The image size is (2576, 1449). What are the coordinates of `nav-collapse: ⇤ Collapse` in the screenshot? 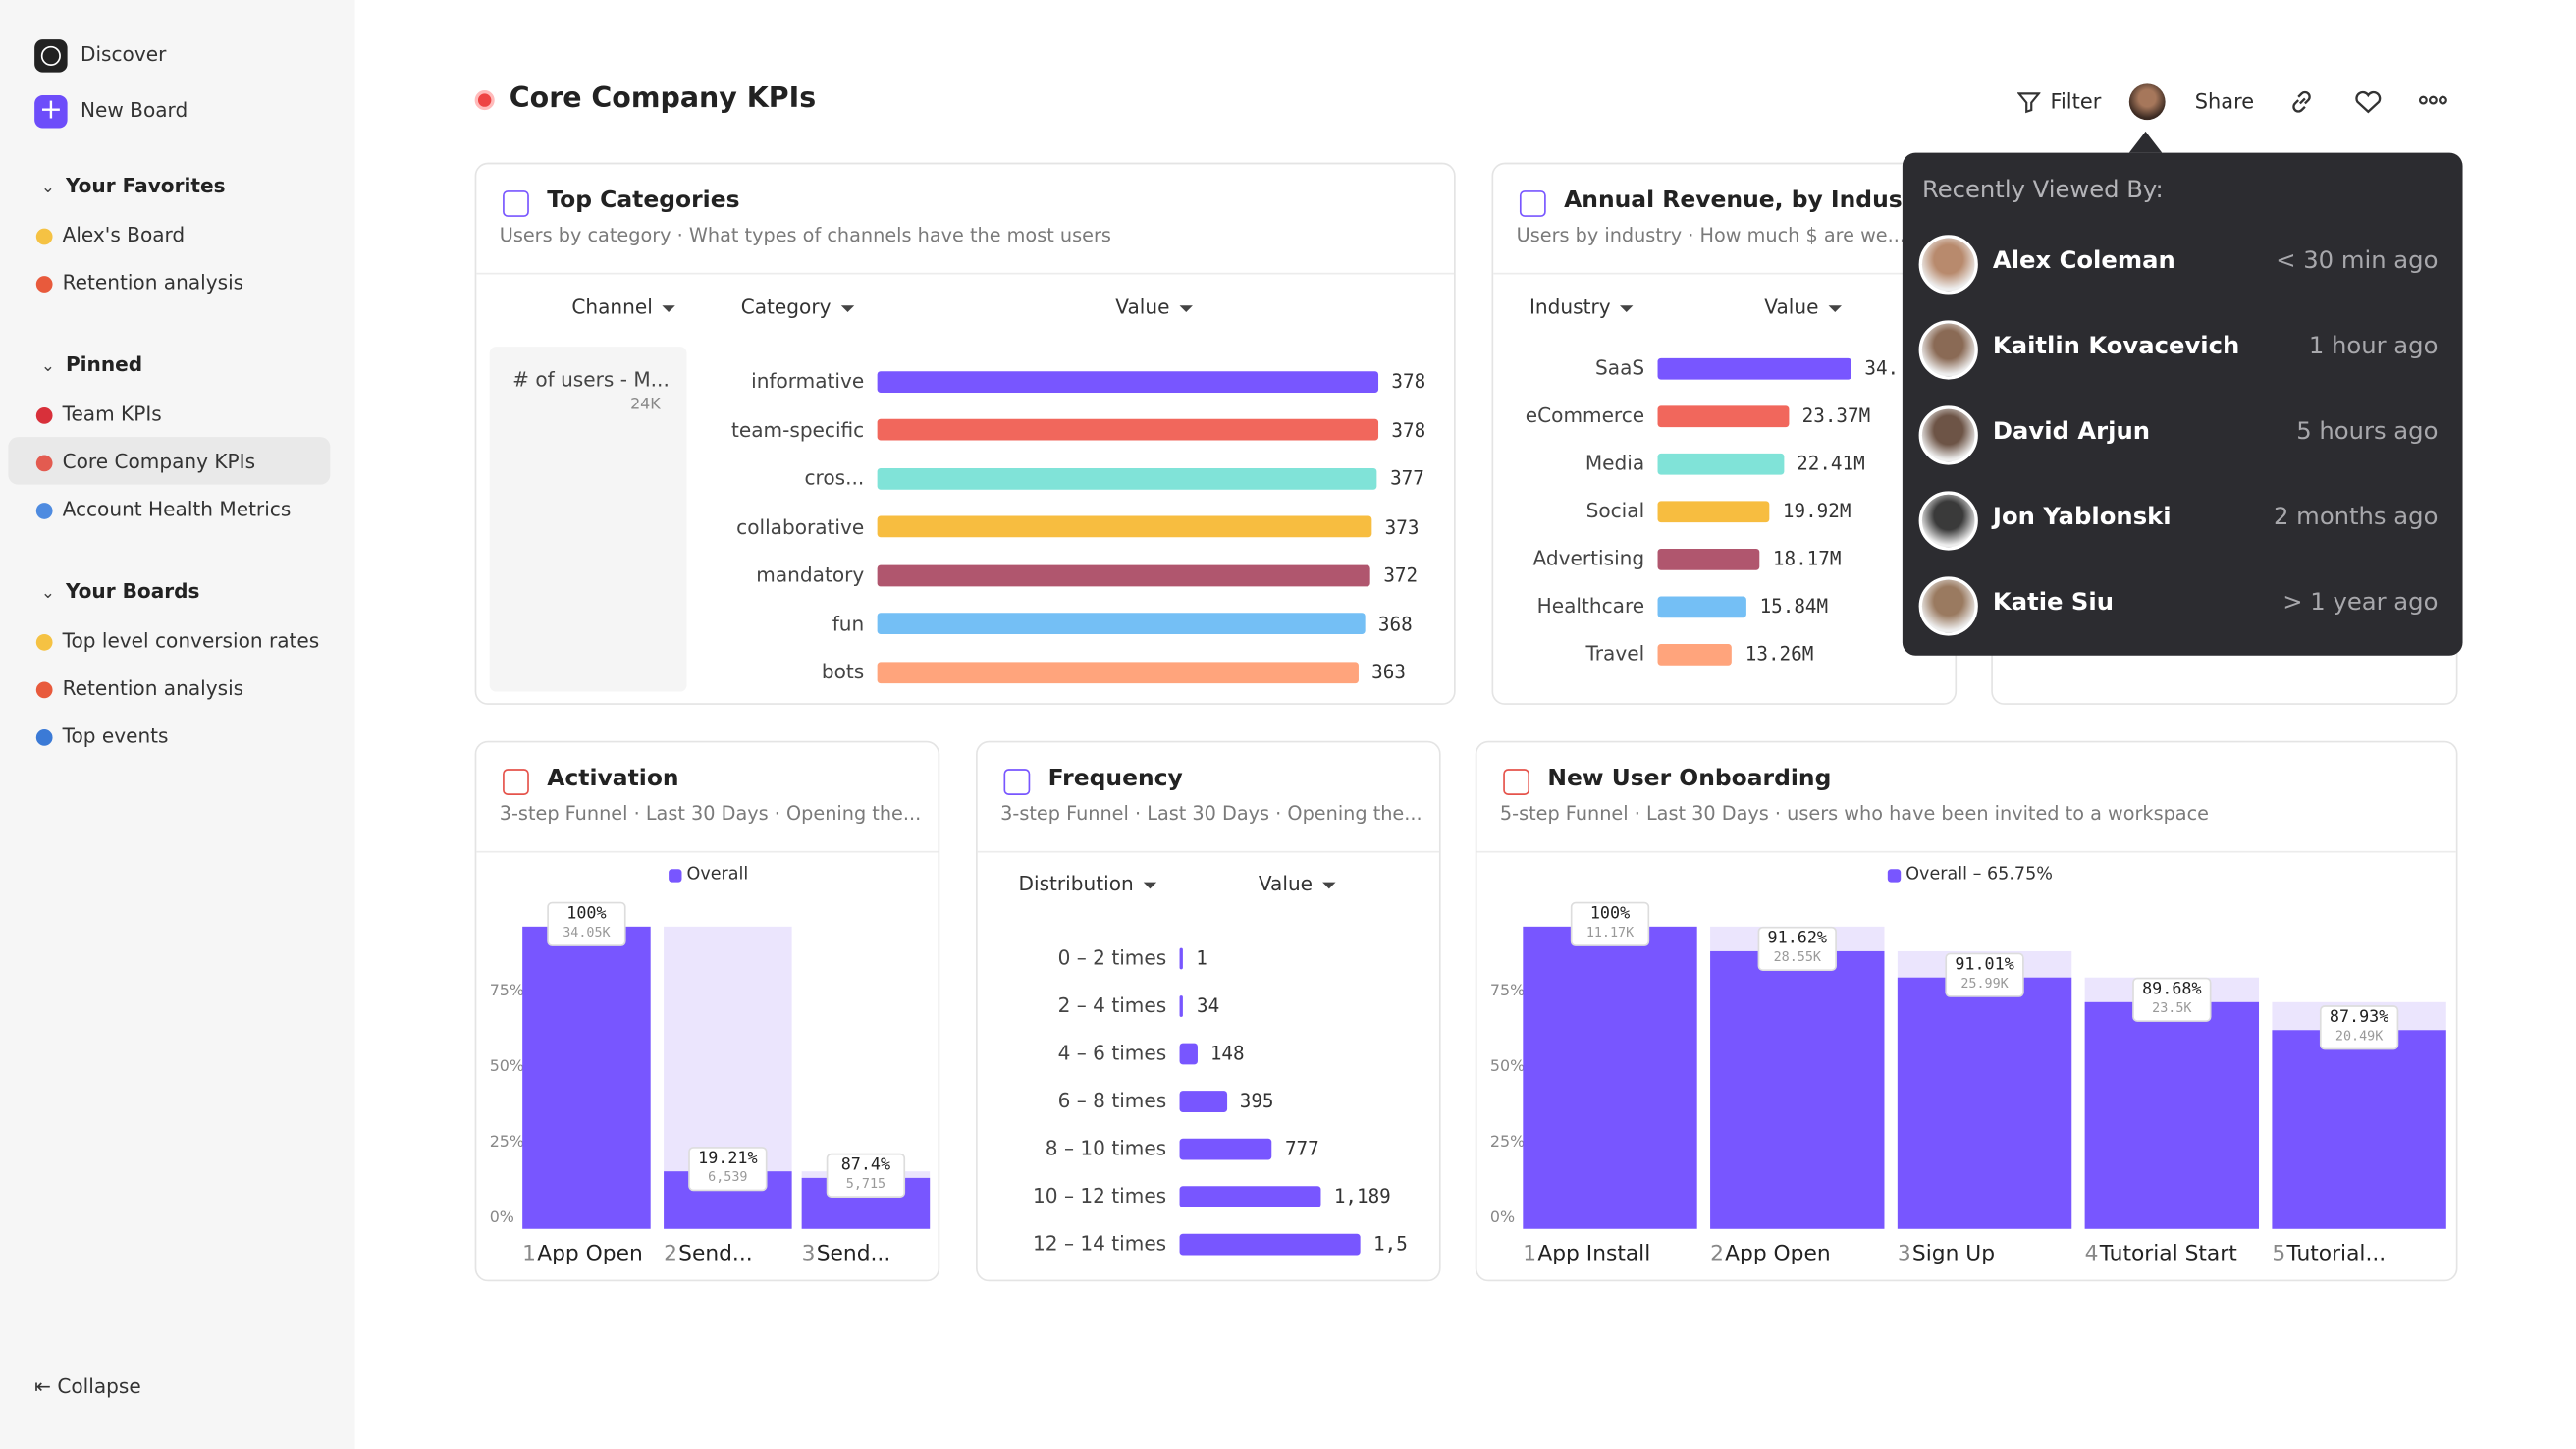 It's located at (87, 1386).